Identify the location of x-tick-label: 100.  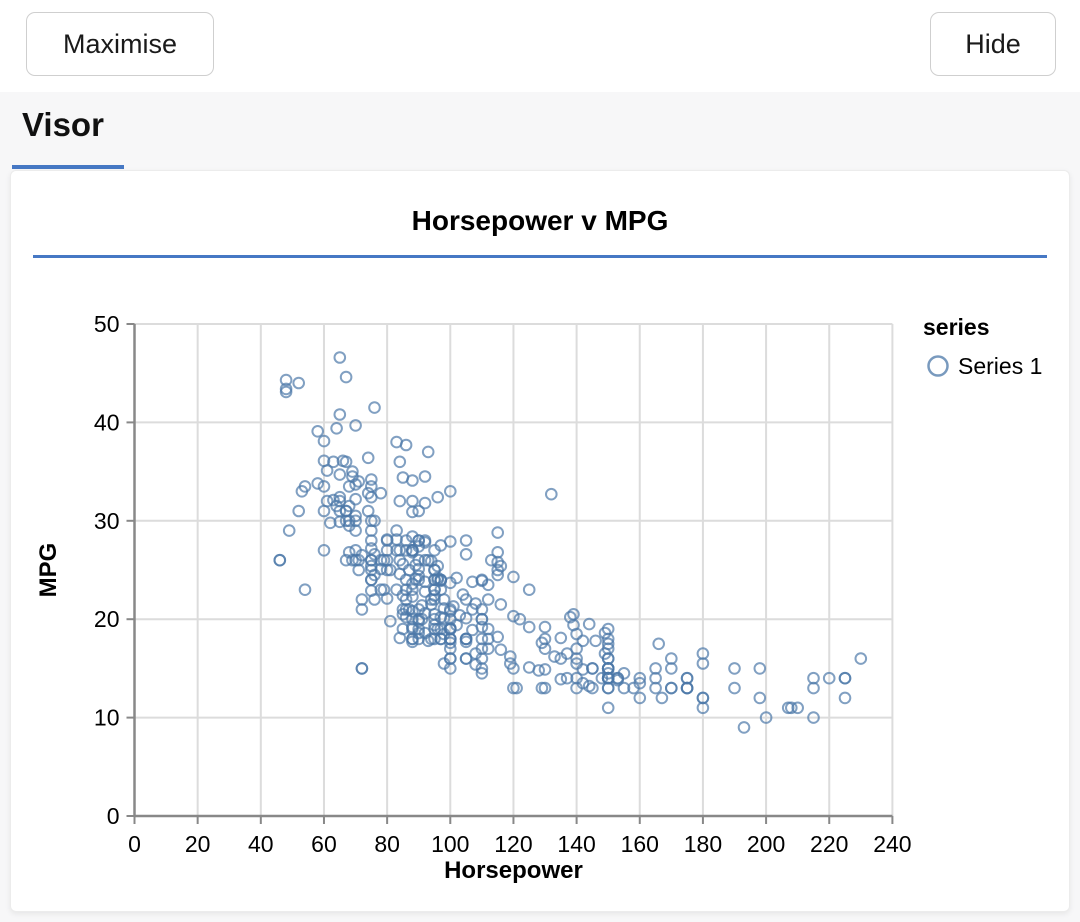
(450, 844).